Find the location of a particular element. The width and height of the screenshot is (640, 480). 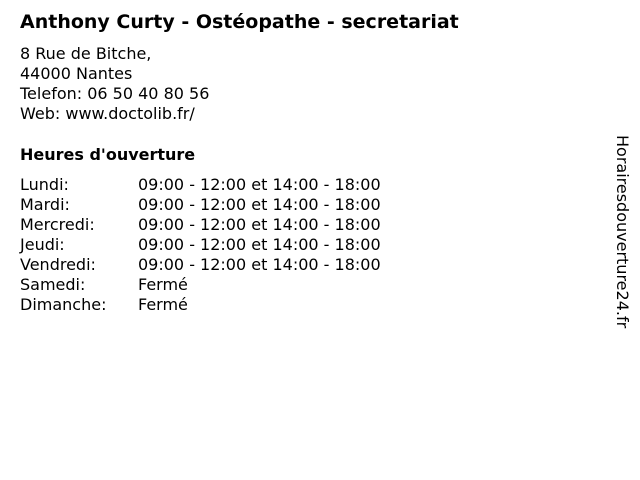

day-label: Samedi: is located at coordinates (53, 284).